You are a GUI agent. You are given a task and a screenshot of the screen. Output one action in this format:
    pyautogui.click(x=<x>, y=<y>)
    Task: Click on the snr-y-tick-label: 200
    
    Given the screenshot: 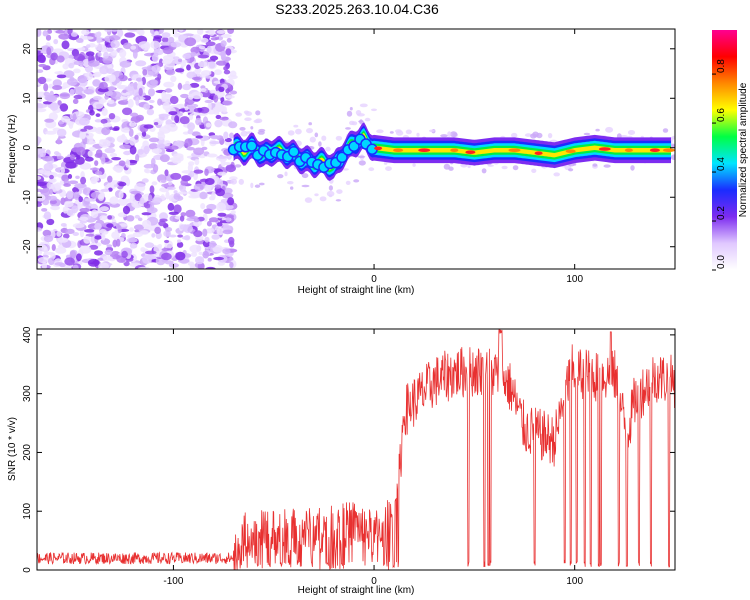 What is the action you would take?
    pyautogui.click(x=27, y=452)
    